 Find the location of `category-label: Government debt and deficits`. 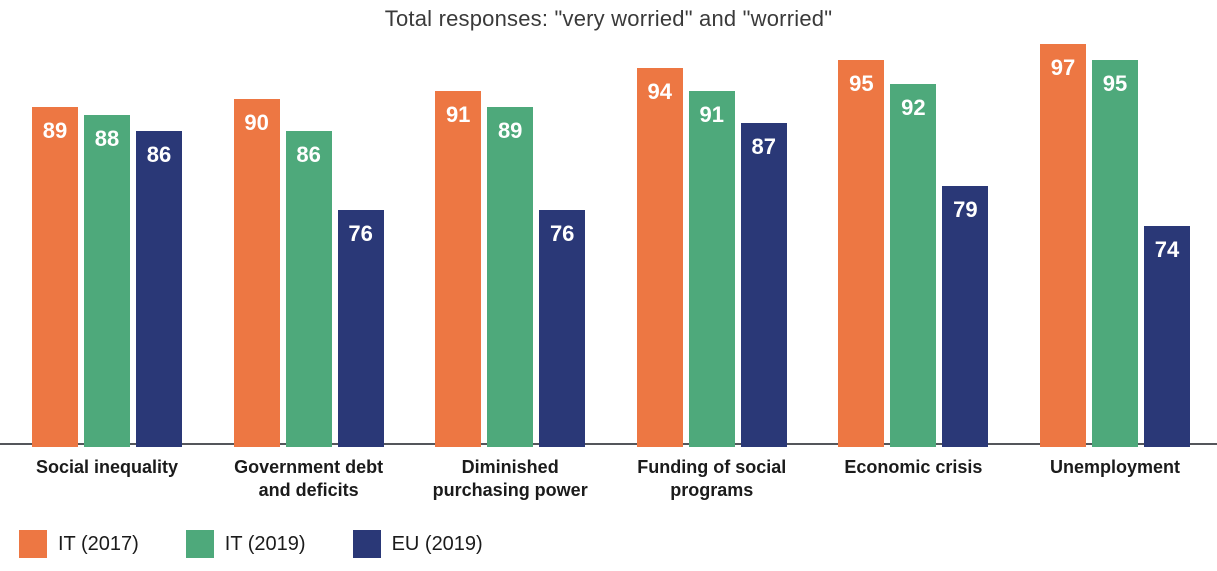

category-label: Government debt and deficits is located at coordinates (309, 478).